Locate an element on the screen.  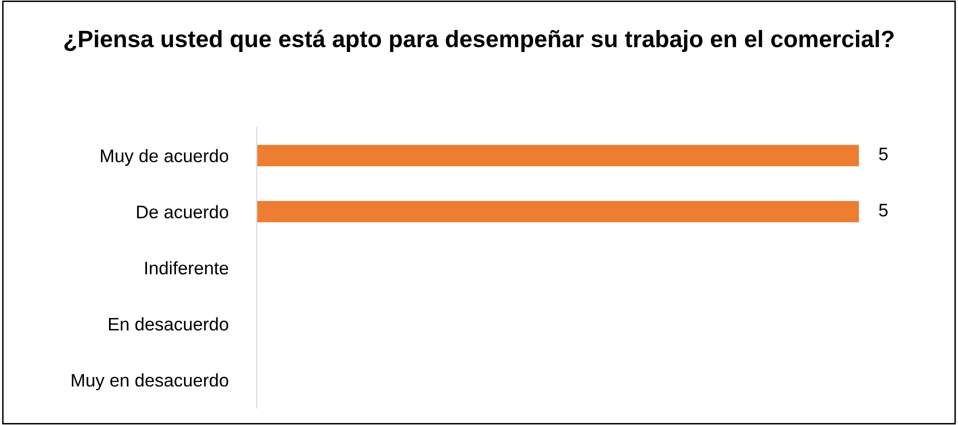
y-tick-label: En desacuerdo is located at coordinates (168, 324).